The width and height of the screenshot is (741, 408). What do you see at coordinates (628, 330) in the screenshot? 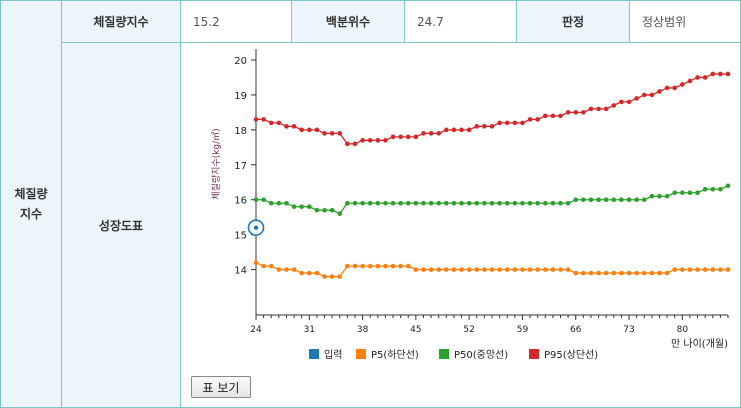
I see `x-tick-label: 73` at bounding box center [628, 330].